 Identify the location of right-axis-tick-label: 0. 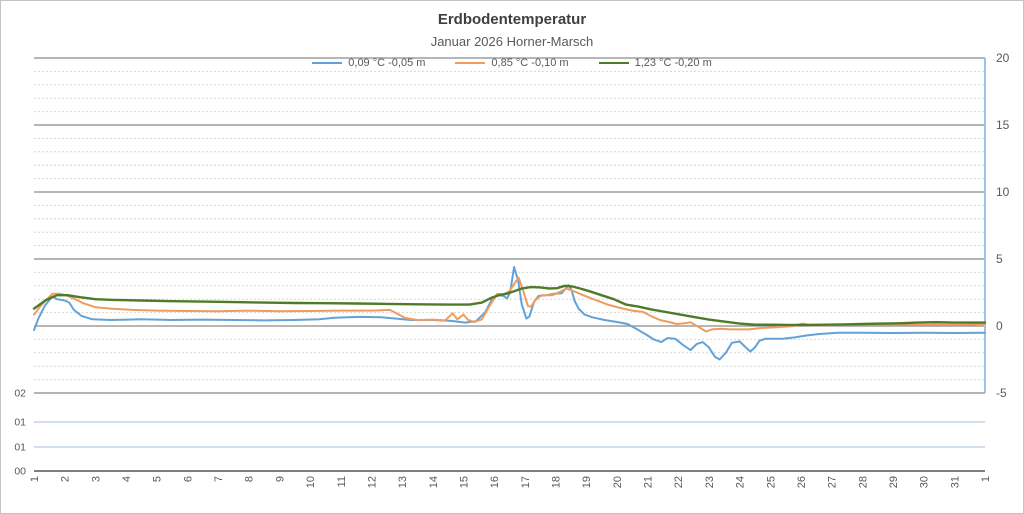
(999, 326).